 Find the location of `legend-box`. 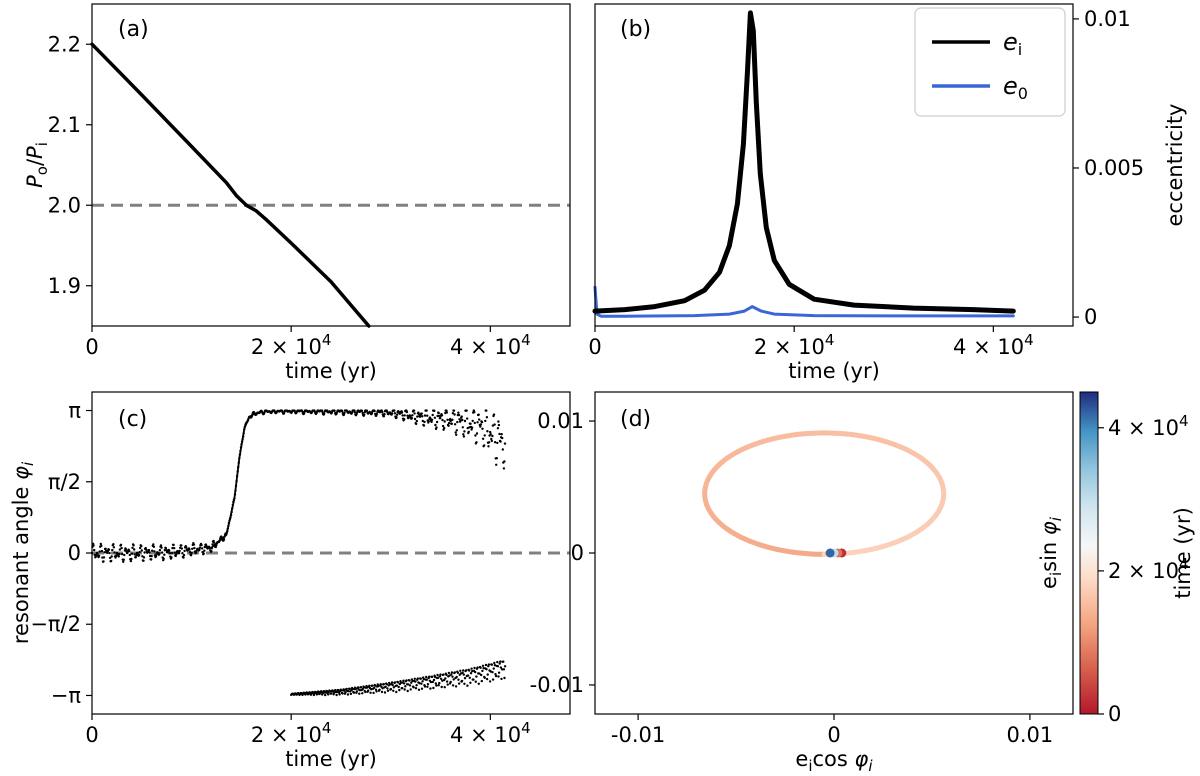

legend-box is located at coordinates (990, 62).